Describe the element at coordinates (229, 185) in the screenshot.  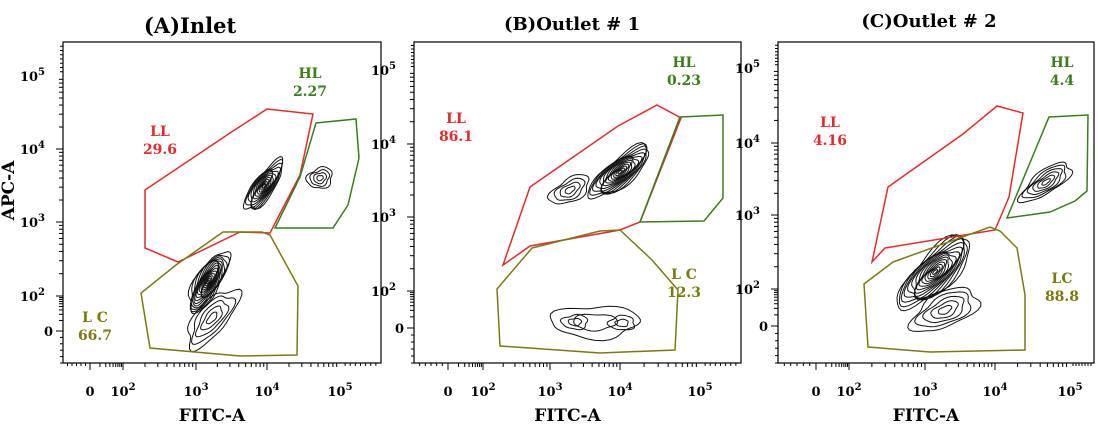
I see `gate-ll-outline` at that location.